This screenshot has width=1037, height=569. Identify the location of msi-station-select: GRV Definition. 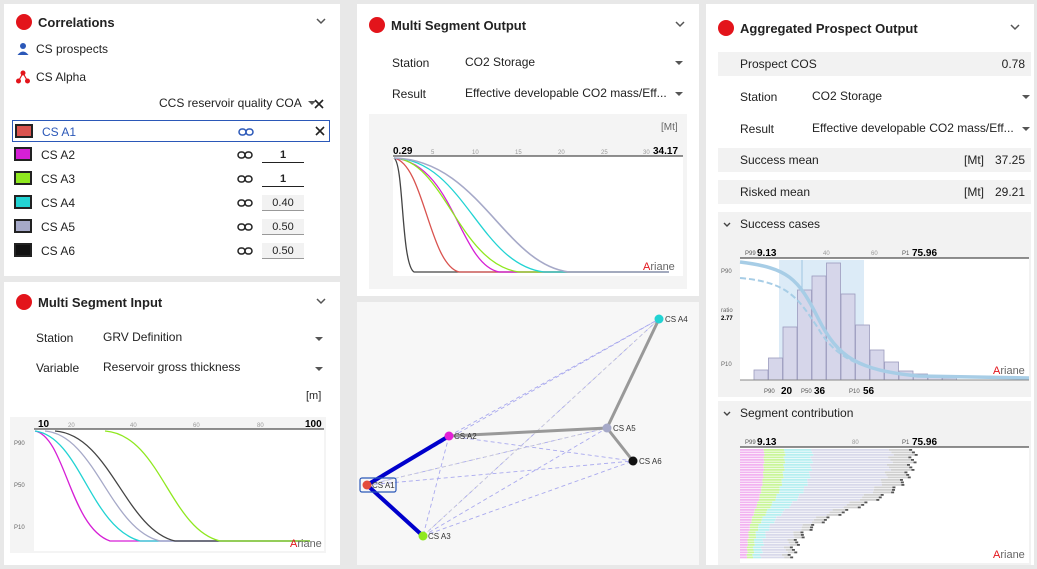
(143, 337).